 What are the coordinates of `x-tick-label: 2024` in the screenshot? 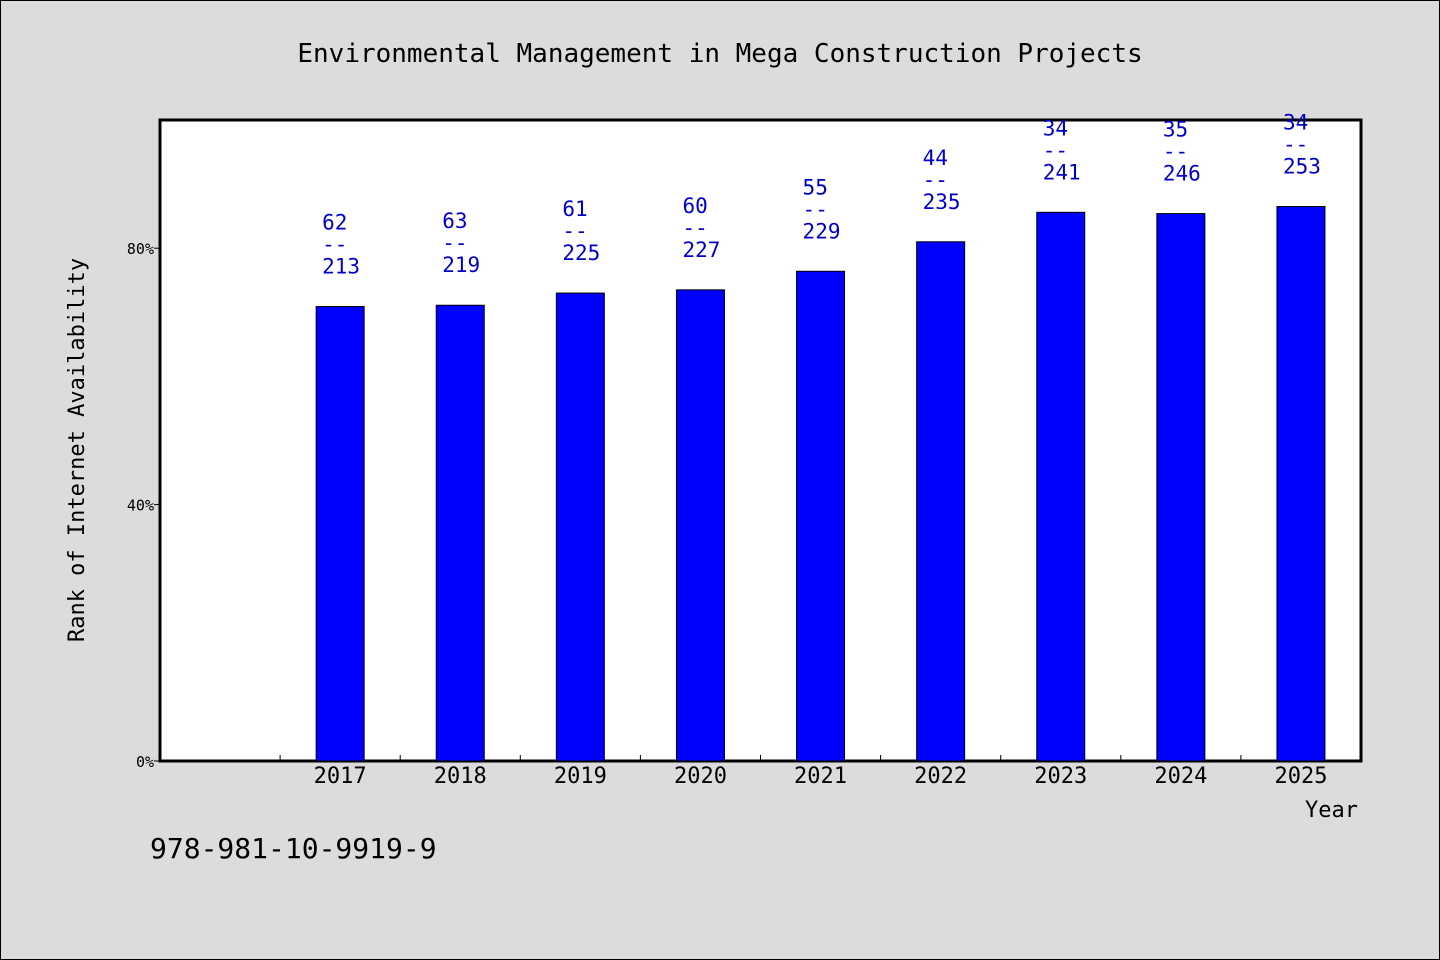 It's located at (1180, 776).